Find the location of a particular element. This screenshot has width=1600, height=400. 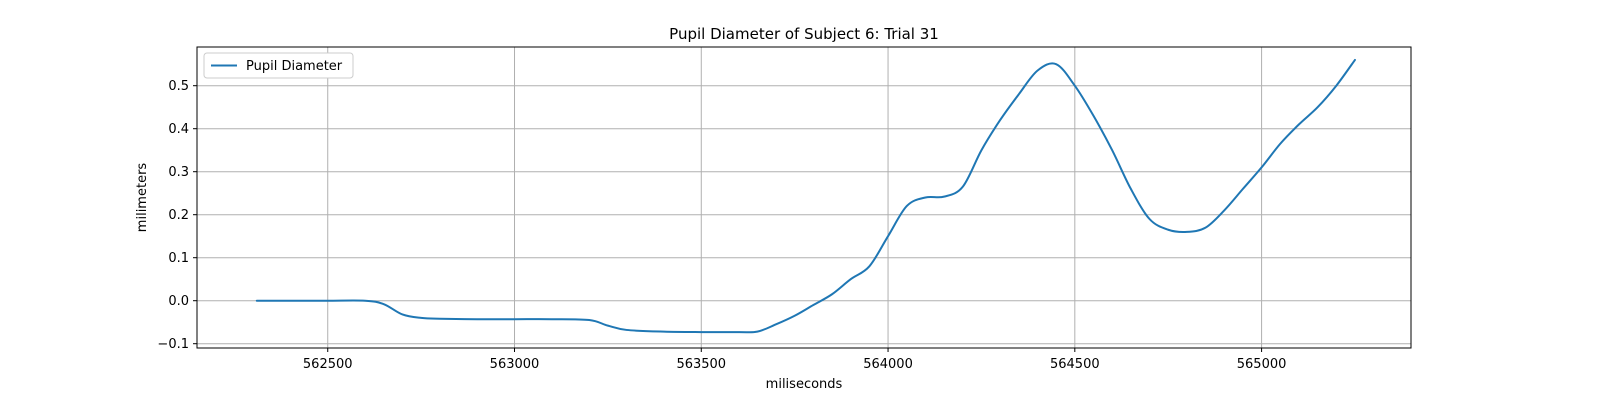

x-tick-label: 564000 is located at coordinates (888, 364).